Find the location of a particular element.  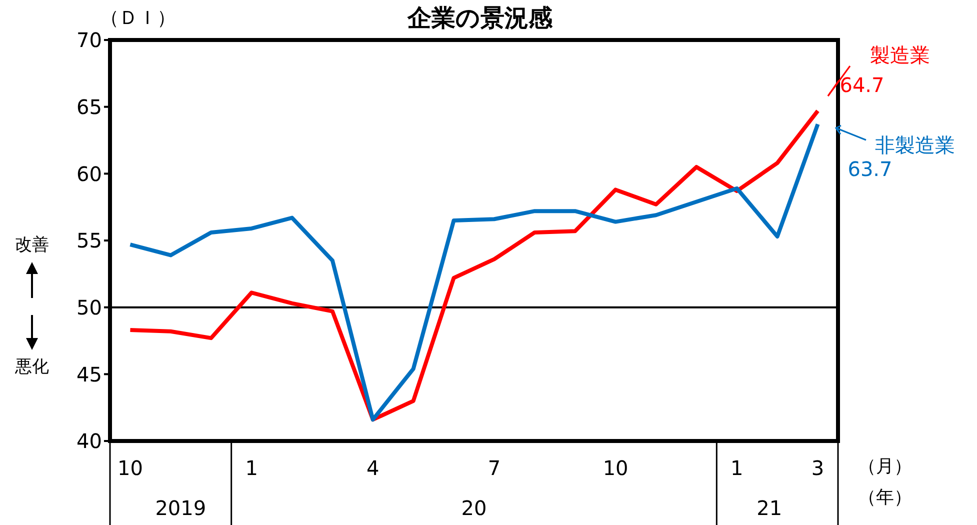

y-tick-label: 55 is located at coordinates (89, 240).